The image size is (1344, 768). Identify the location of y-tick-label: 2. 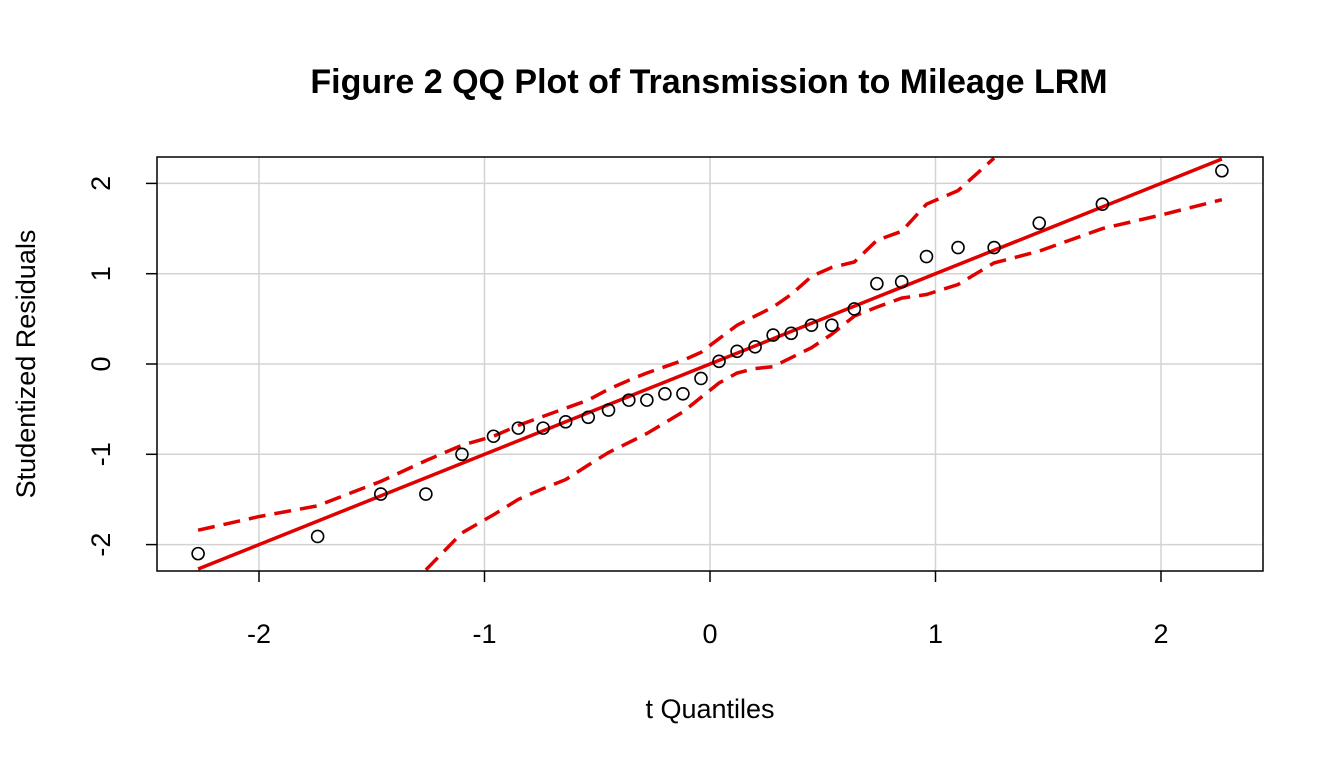
(101, 183).